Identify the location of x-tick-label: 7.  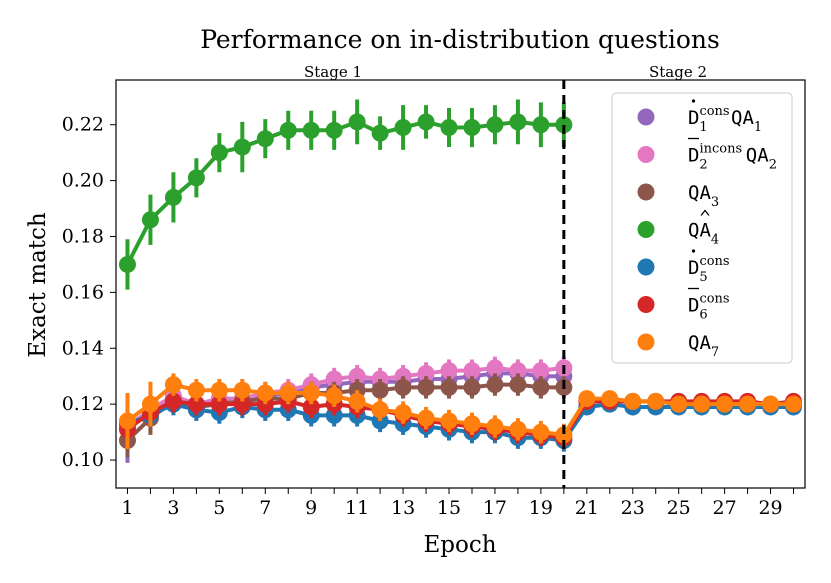
(265, 508).